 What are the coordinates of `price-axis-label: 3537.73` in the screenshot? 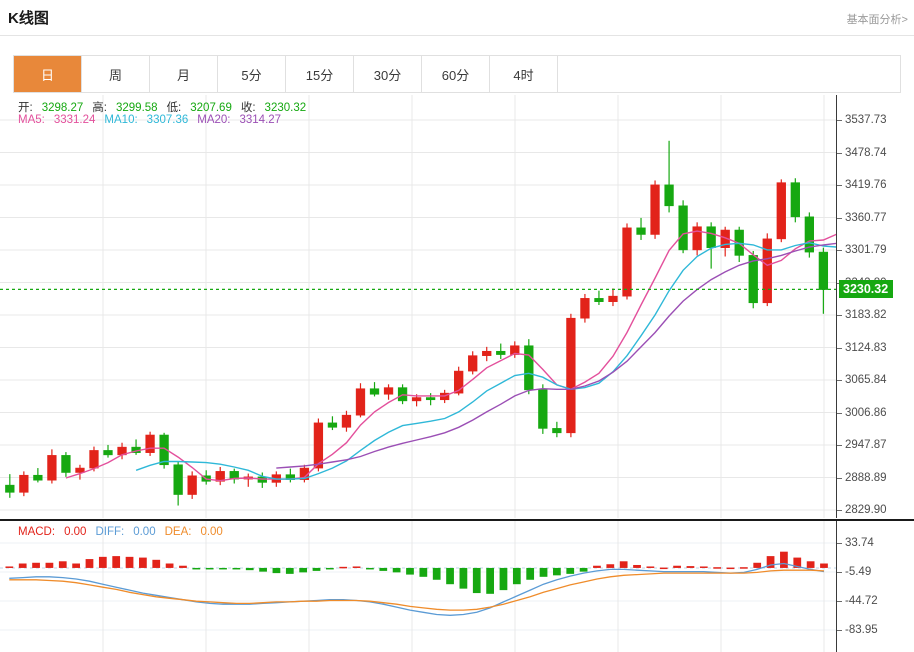 It's located at (866, 120).